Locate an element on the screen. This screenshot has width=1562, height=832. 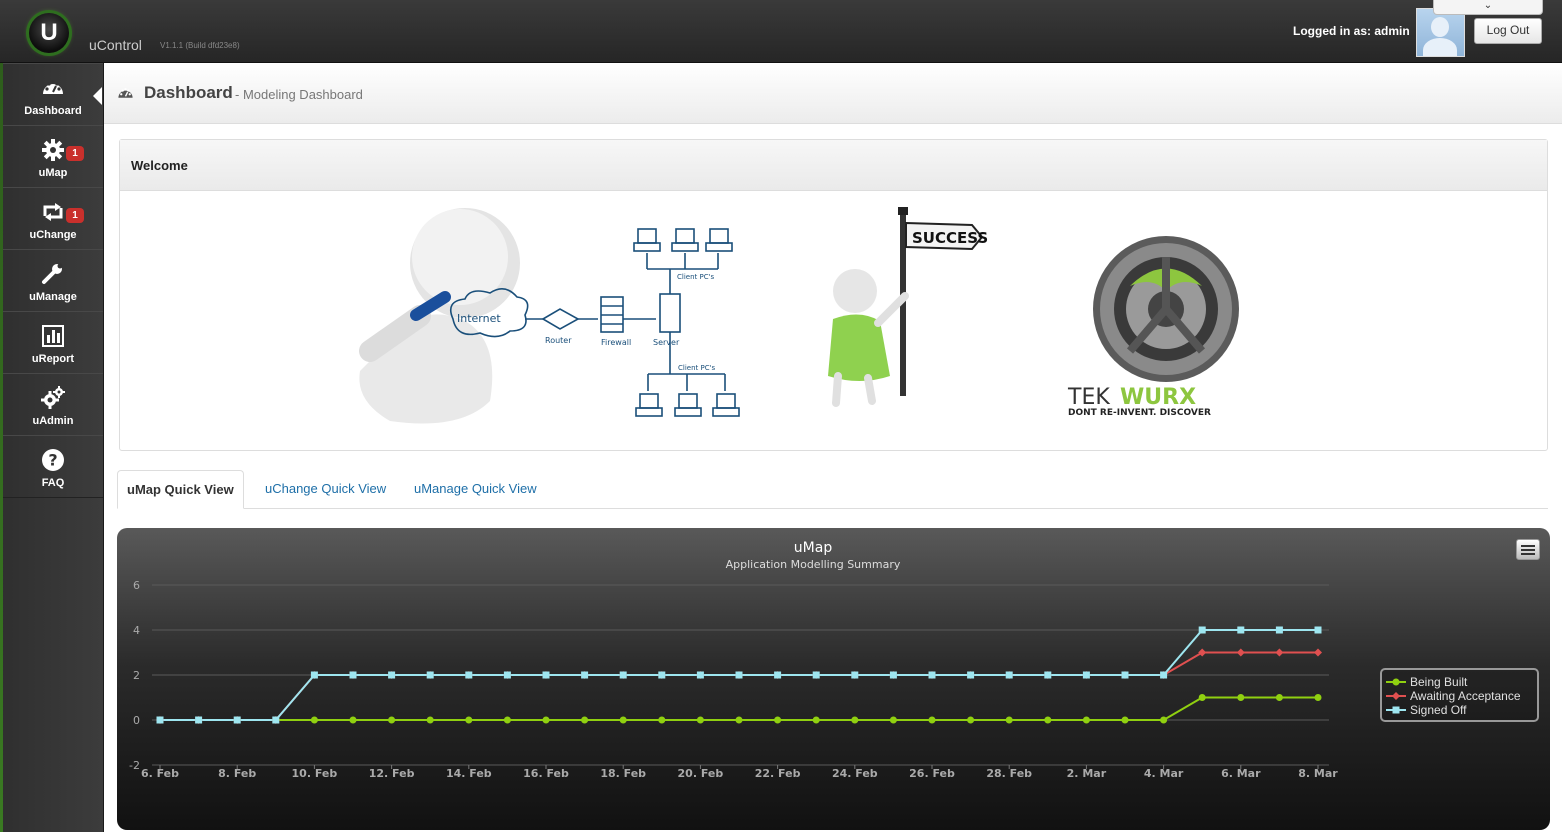
x-tick-label: 26. Feb is located at coordinates (932, 773).